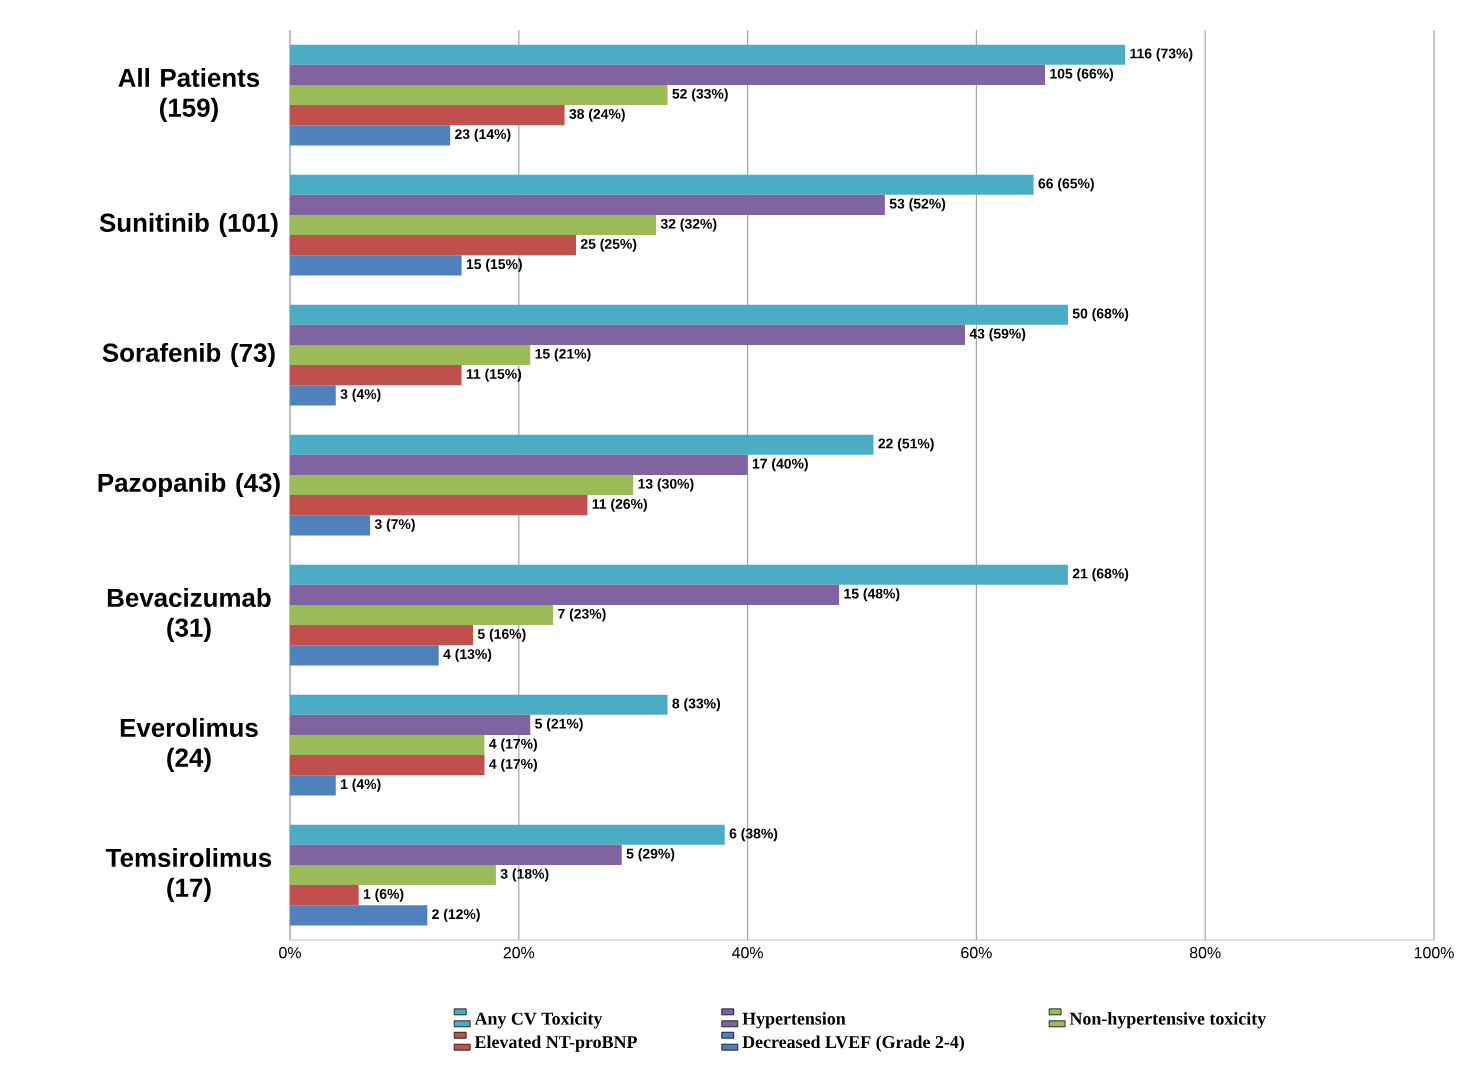 Image resolution: width=1460 pixels, height=1068 pixels. I want to click on y-tick-label: Bevacizumab (31), so click(189, 615).